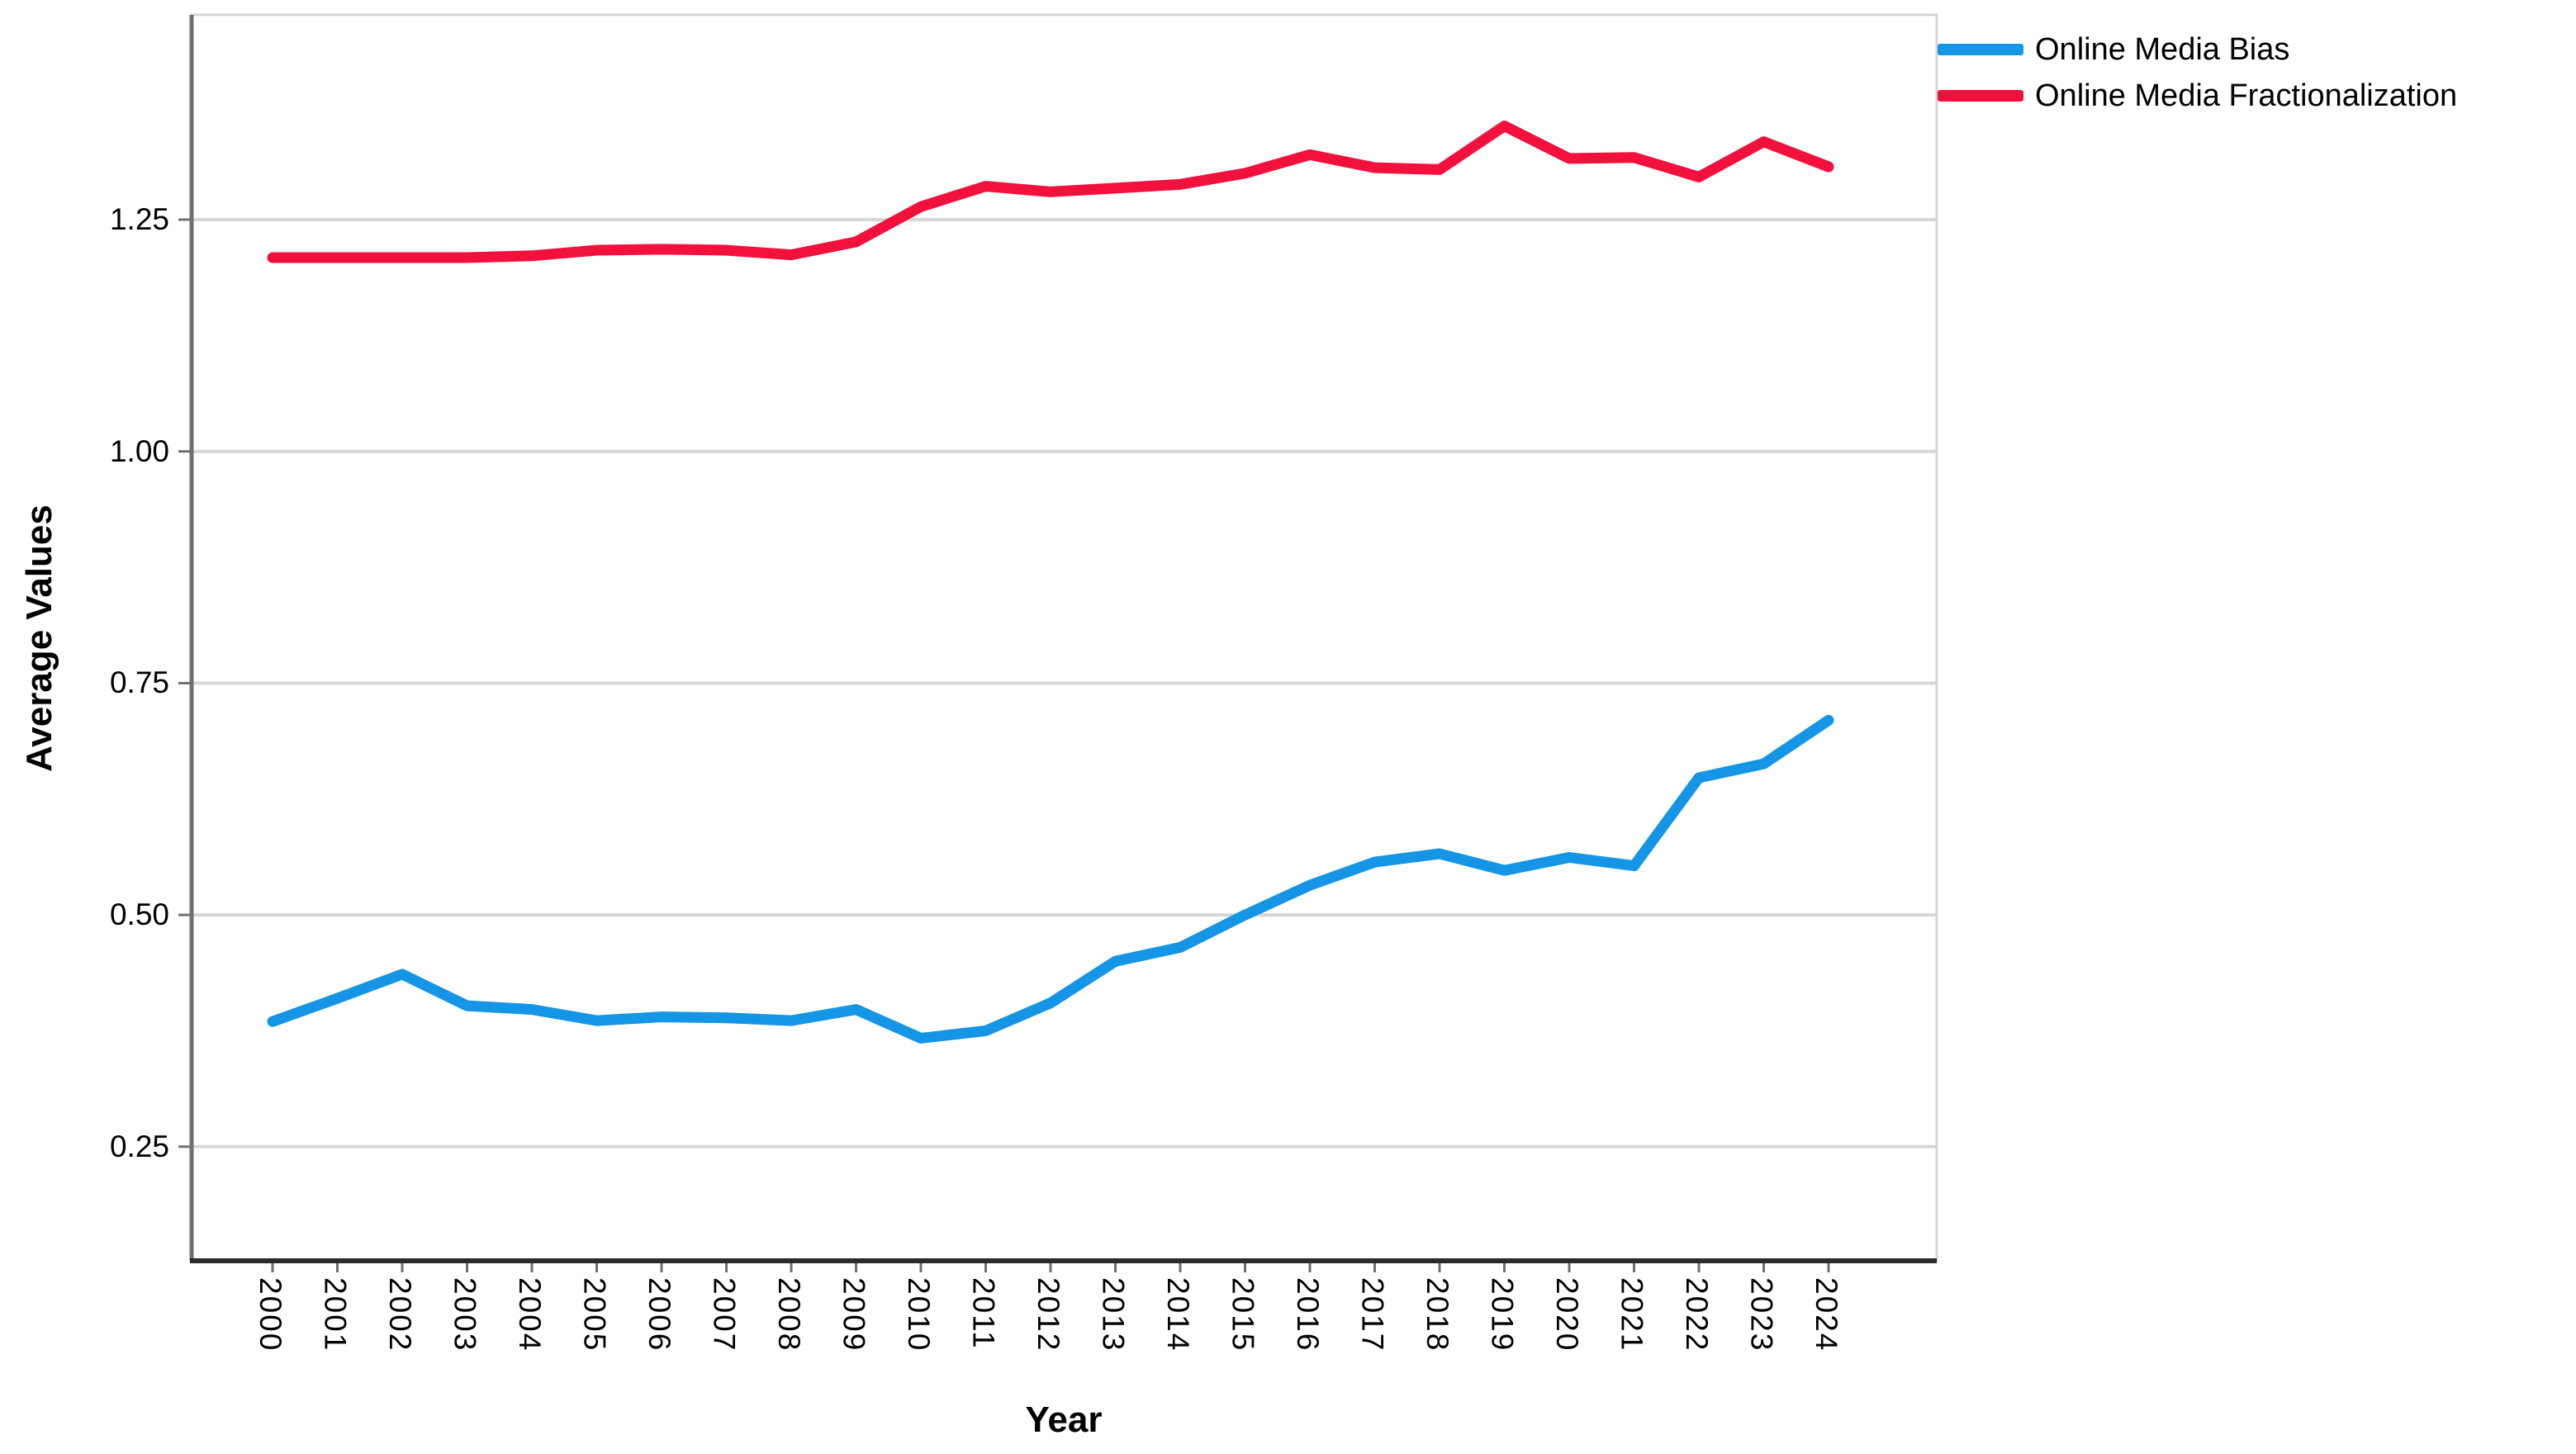 The height and width of the screenshot is (1454, 2576). What do you see at coordinates (2162, 49) in the screenshot?
I see `legend-label-online-media-bias: Online Media Bias` at bounding box center [2162, 49].